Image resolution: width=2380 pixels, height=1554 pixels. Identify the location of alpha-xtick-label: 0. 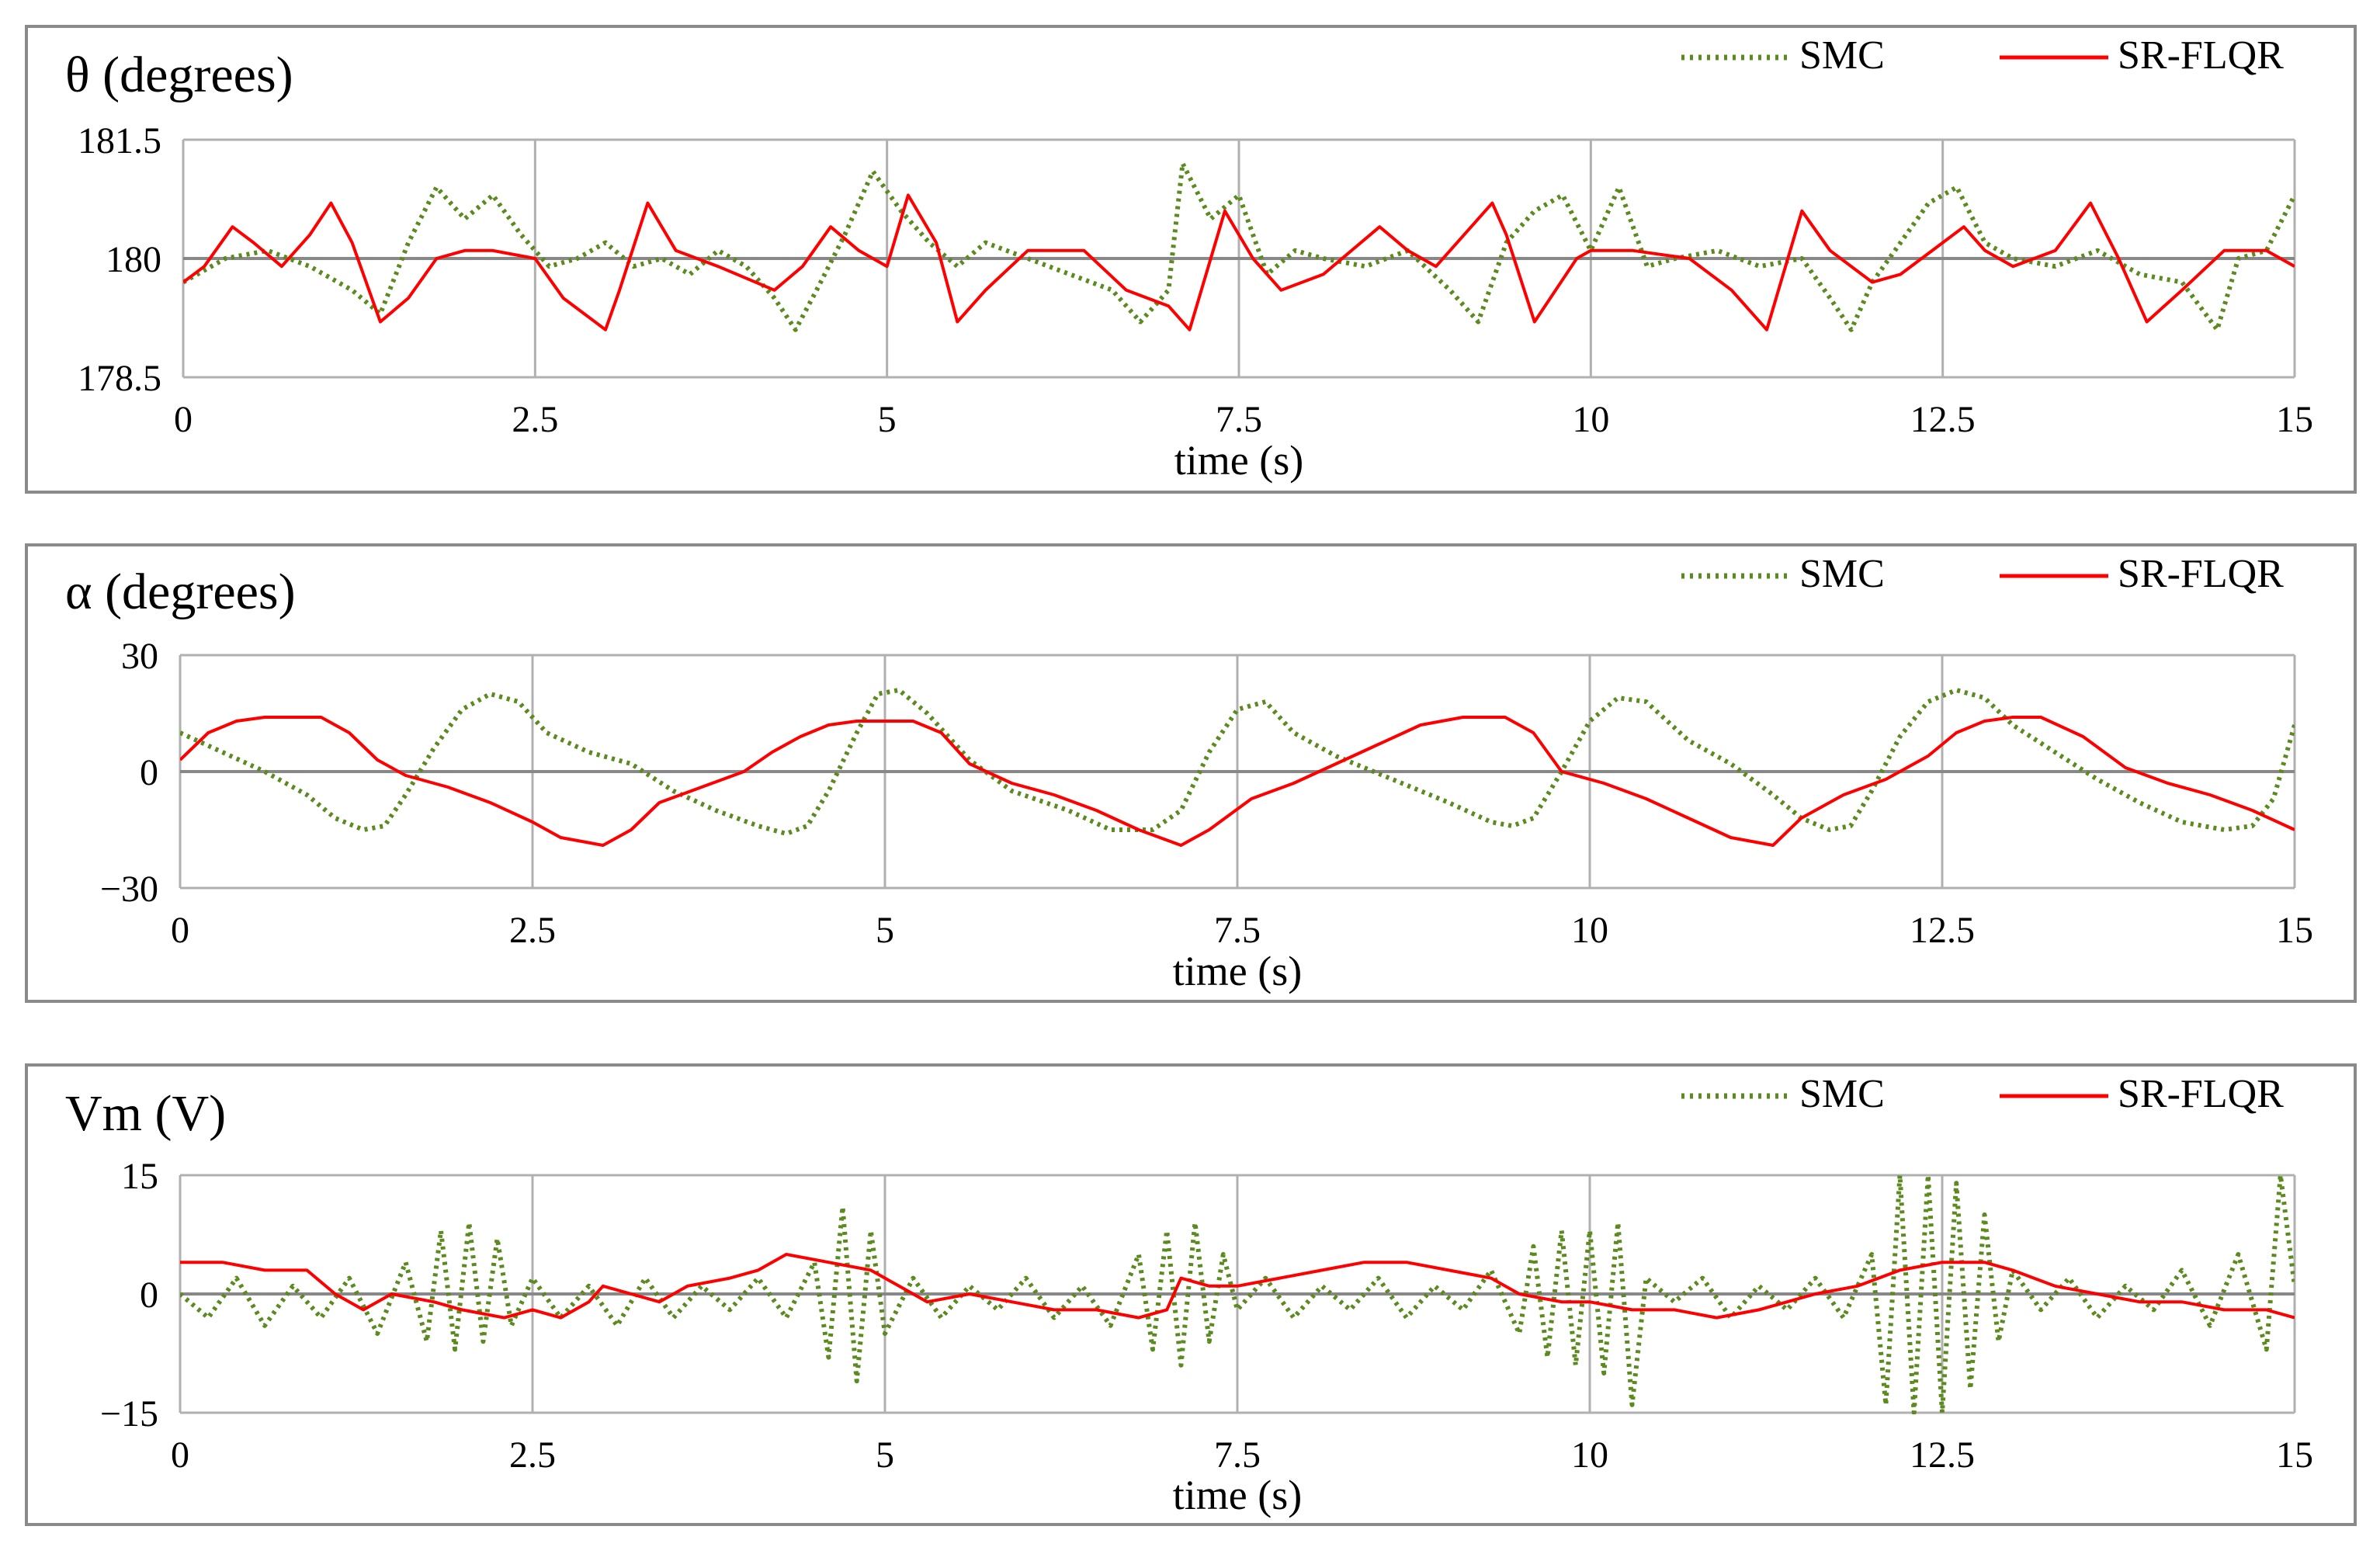
(180, 930).